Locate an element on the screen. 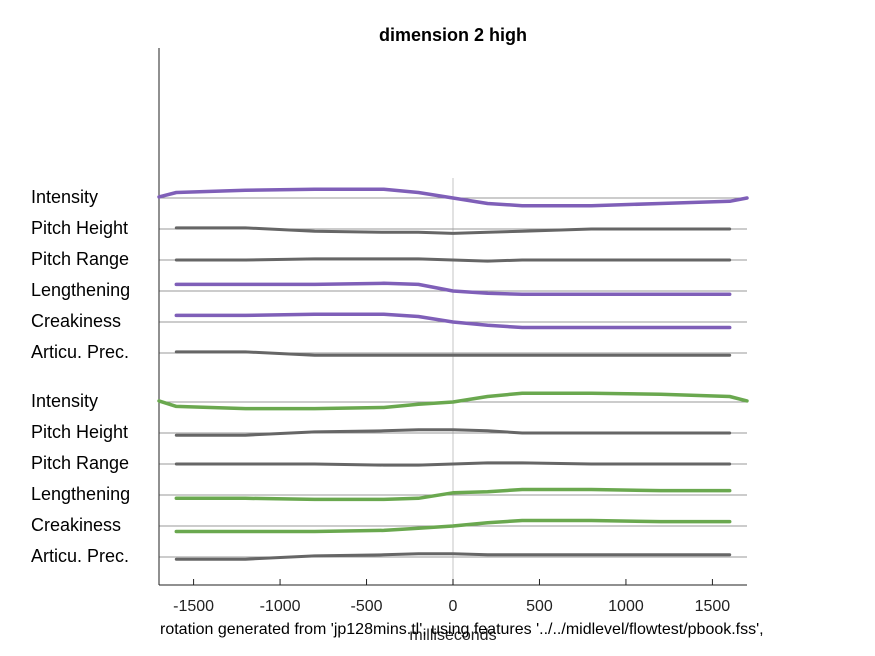  series-line-high-pitch-range is located at coordinates (453, 260).